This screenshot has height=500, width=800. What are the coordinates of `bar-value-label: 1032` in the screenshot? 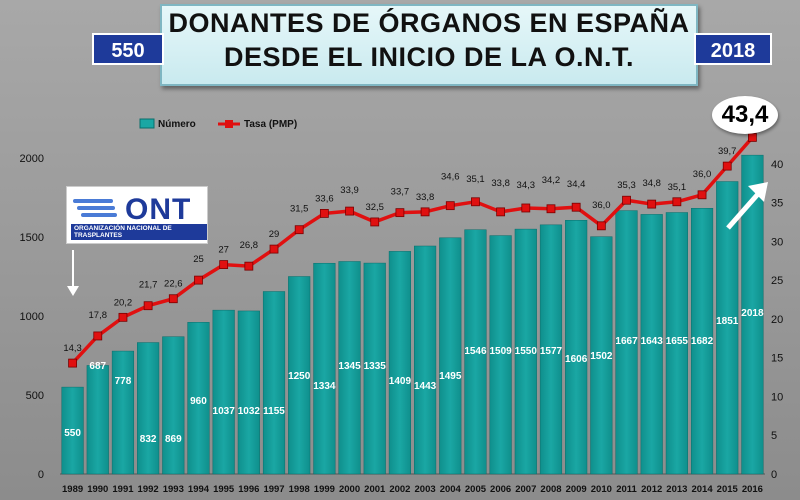 It's located at (249, 411).